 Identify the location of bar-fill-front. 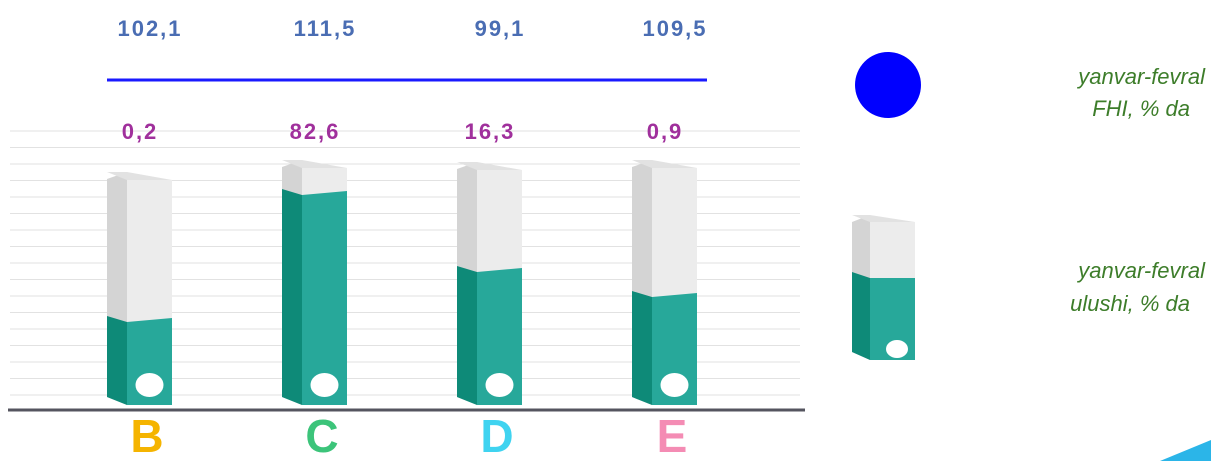
(324, 300).